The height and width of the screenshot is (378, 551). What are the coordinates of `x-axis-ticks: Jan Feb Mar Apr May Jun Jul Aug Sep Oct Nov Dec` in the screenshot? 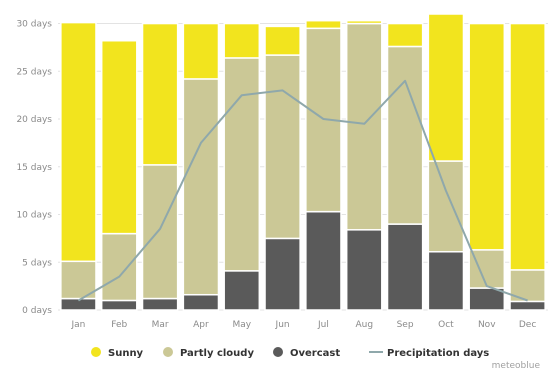 It's located at (303, 325).